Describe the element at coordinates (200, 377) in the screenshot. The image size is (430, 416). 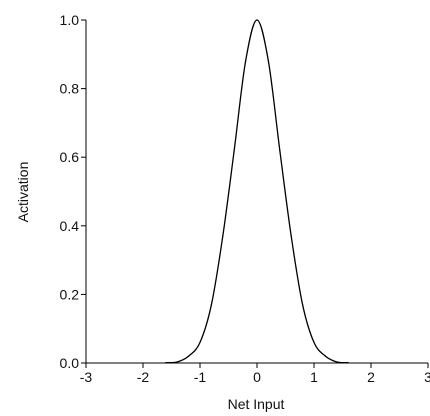
I see `x-tick-label: -1` at that location.